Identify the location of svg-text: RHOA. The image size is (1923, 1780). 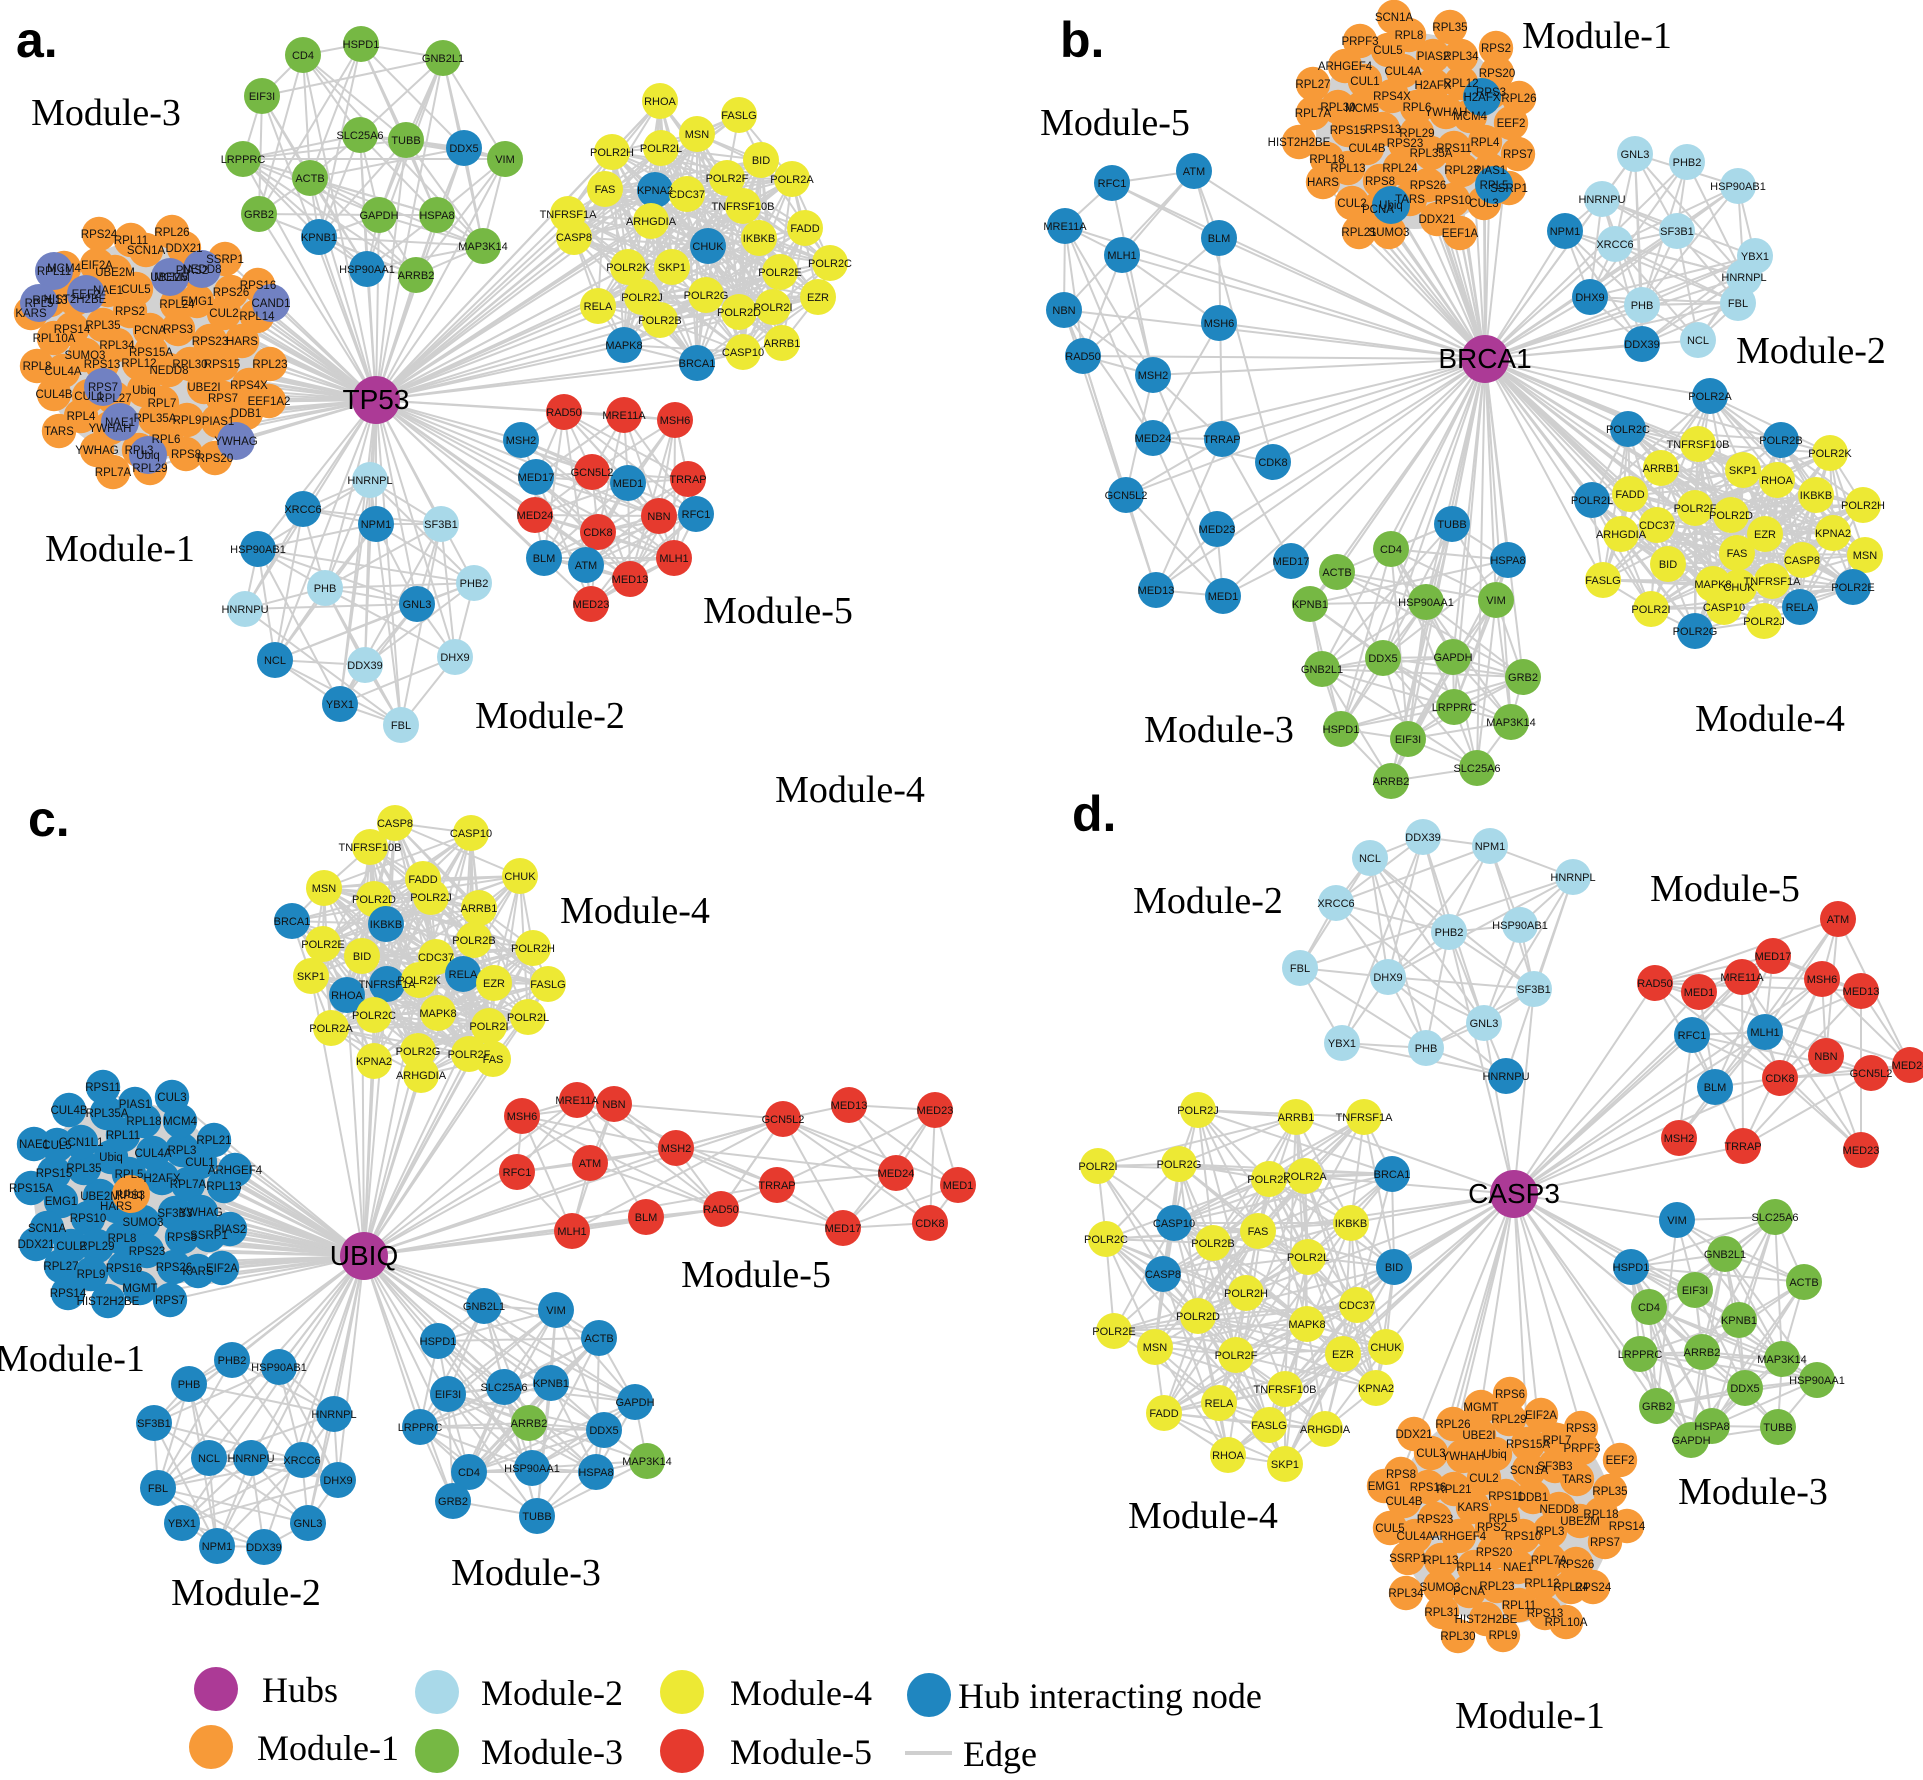
(1228, 1456).